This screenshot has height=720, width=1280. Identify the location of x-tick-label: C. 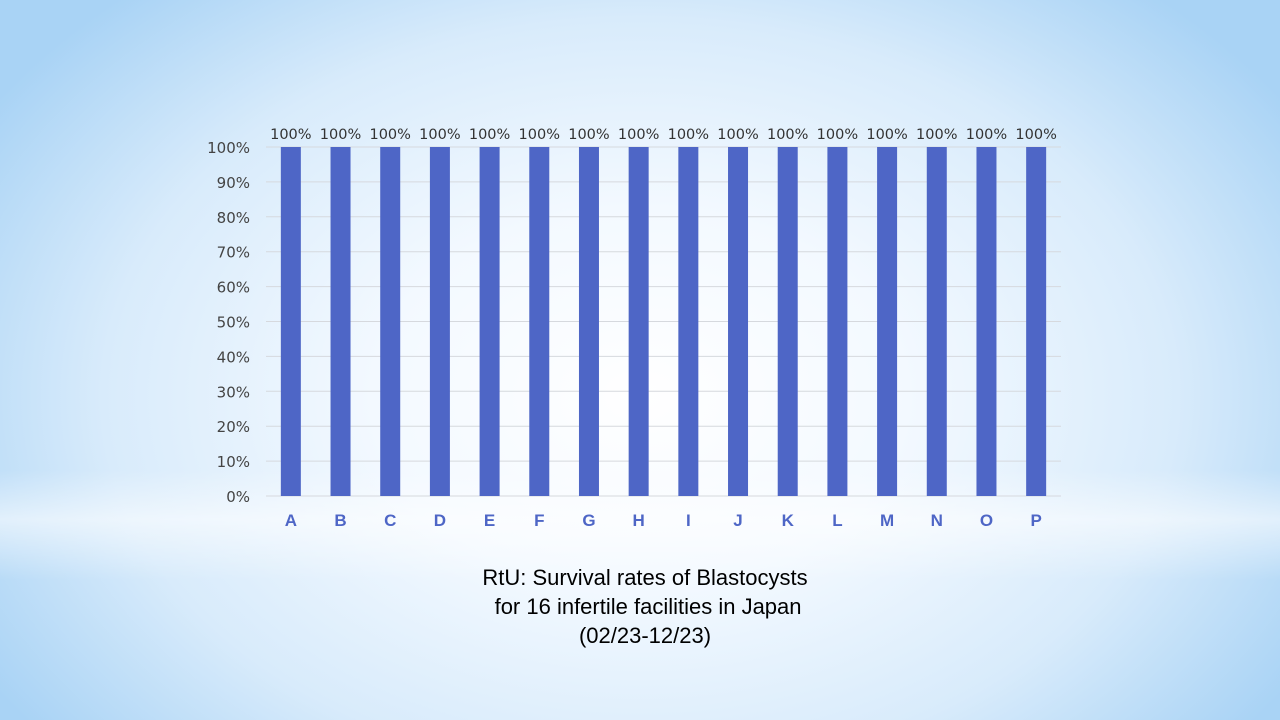
(390, 520).